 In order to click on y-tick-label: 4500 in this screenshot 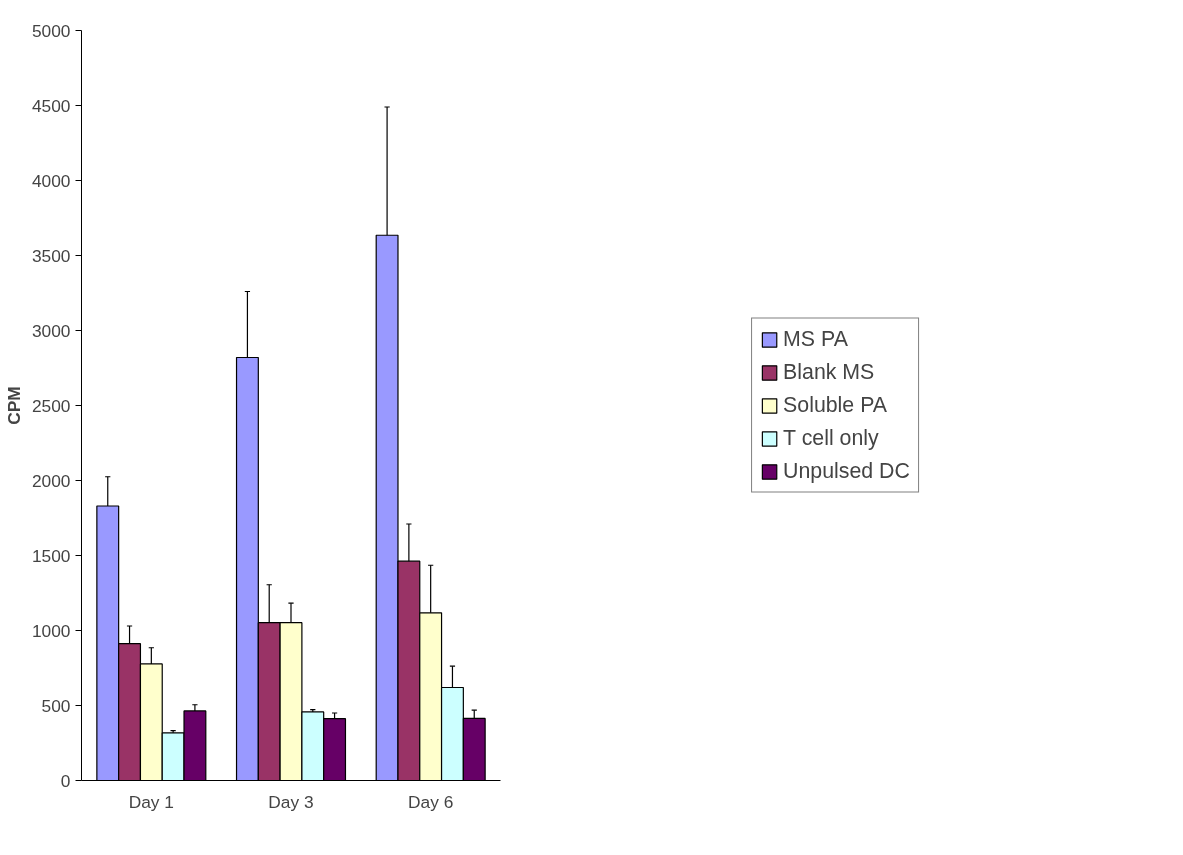, I will do `click(51, 105)`.